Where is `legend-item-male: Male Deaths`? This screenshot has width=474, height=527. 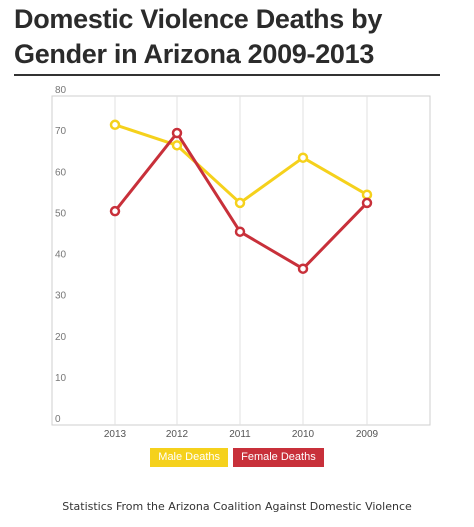 legend-item-male: Male Deaths is located at coordinates (189, 457).